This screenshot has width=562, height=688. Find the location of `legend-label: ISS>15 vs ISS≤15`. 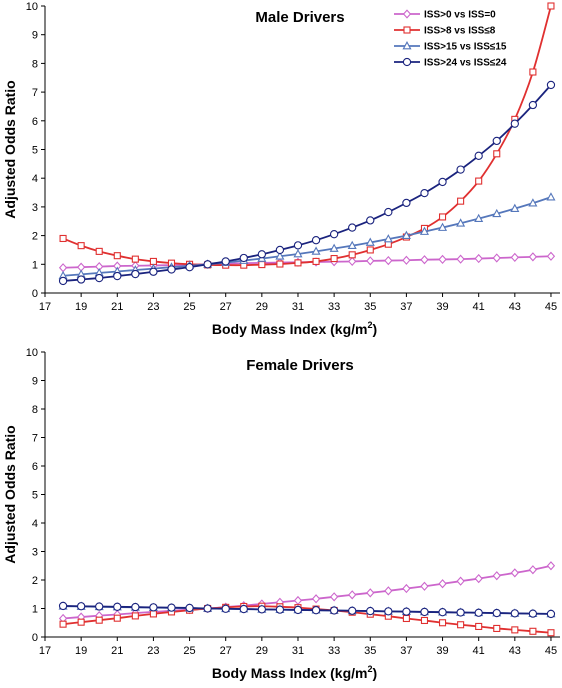

legend-label: ISS>15 vs ISS≤15 is located at coordinates (465, 47).